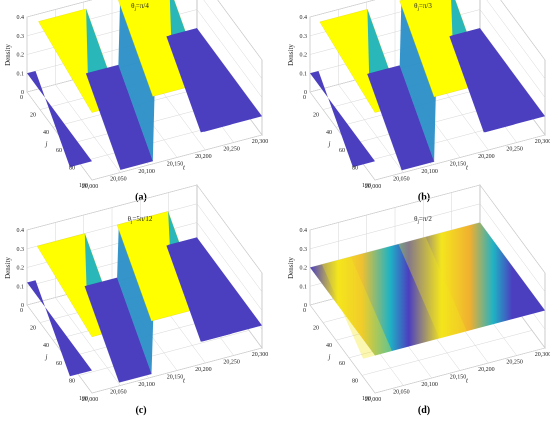 Image resolution: width=550 pixels, height=425 pixels. What do you see at coordinates (425, 219) in the screenshot?
I see `title-rest: =π/2` at bounding box center [425, 219].